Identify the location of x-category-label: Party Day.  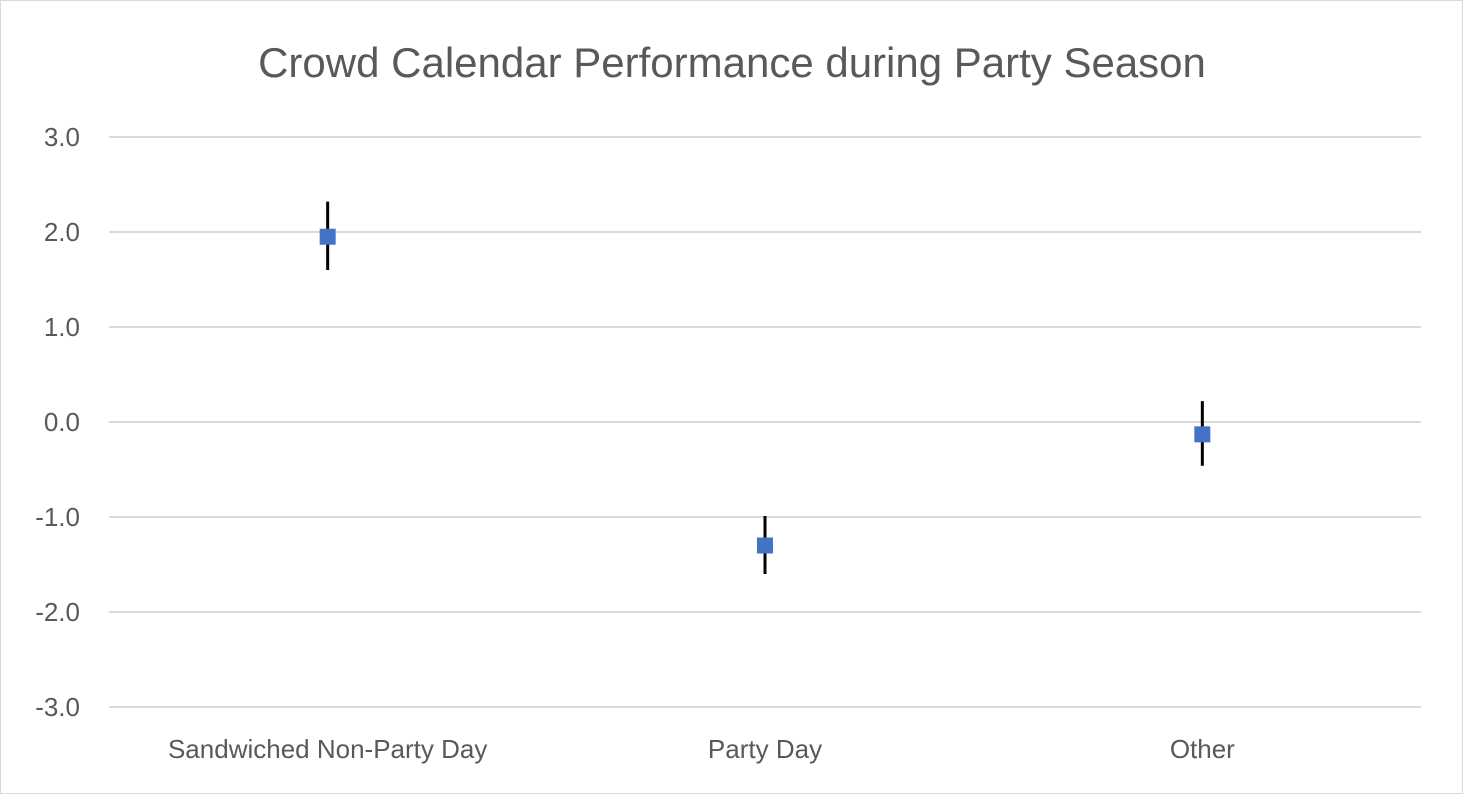
(765, 749).